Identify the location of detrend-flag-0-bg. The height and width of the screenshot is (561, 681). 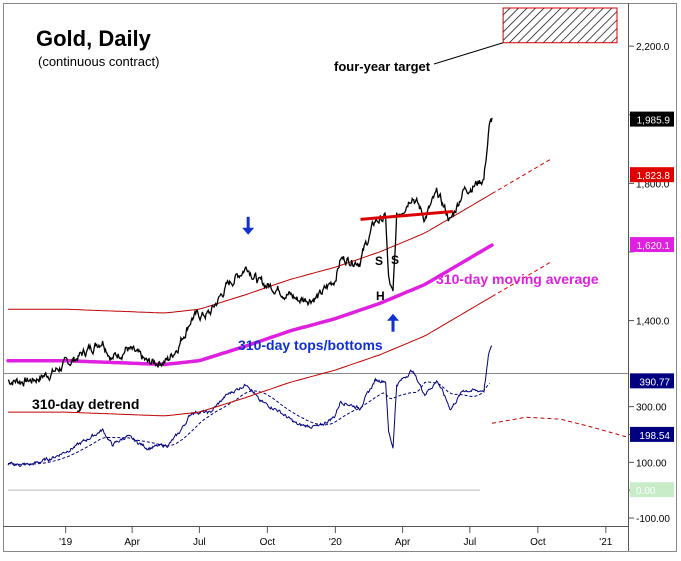
(652, 381).